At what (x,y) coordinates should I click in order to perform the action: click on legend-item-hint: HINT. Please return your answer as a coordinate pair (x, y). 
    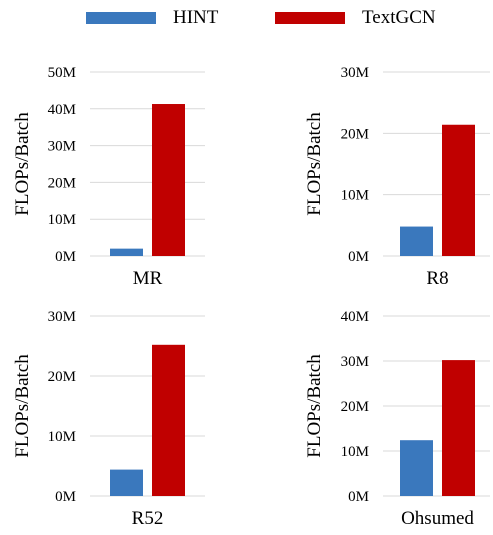
    Looking at the image, I should click on (152, 18).